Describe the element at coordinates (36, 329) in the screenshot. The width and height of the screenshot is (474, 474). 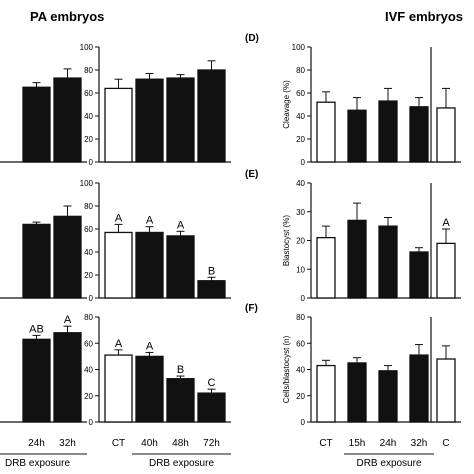
I see `significance-letter: AB` at that location.